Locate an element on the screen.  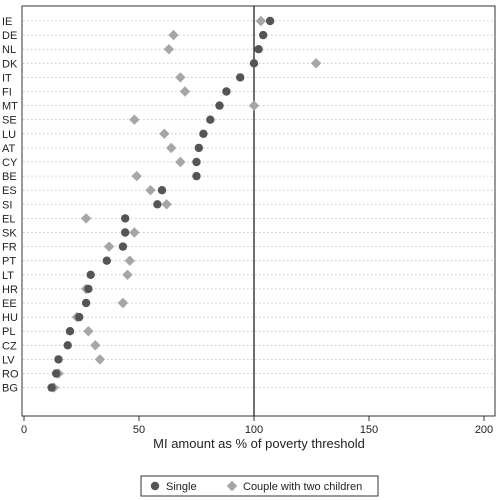
point-single-cy is located at coordinates (196, 162).